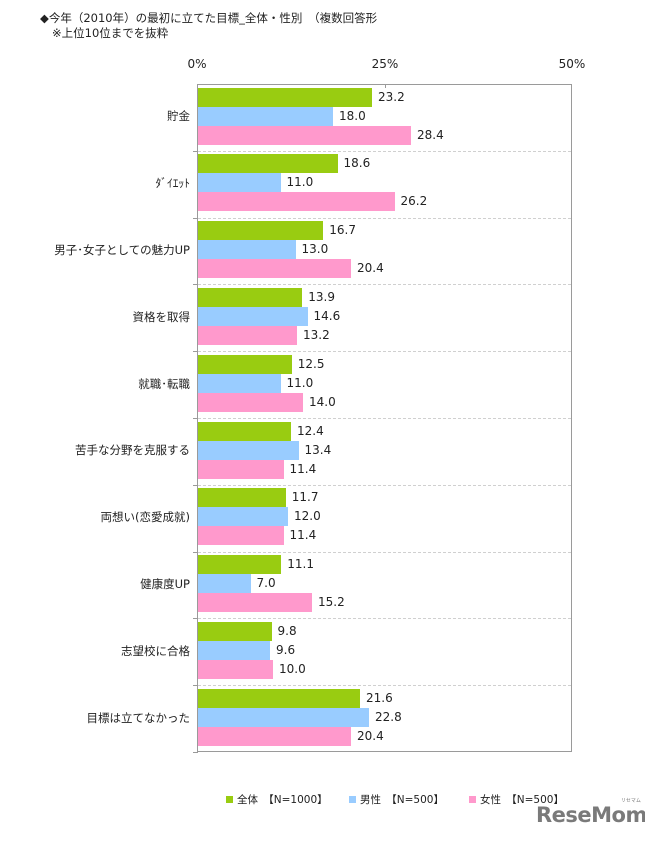 The width and height of the screenshot is (645, 841). Describe the element at coordinates (472, 799) in the screenshot. I see `legend-swatch-female` at that location.